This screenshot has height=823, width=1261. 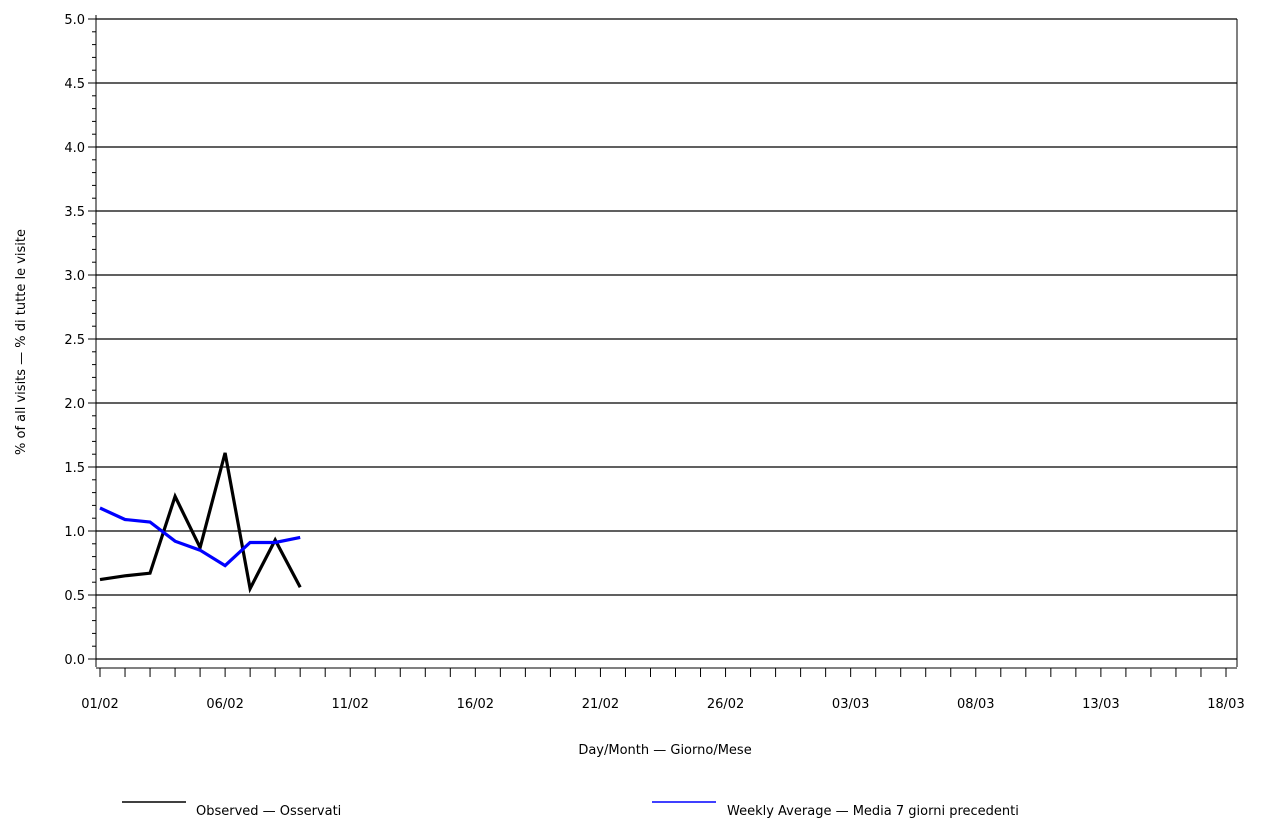 What do you see at coordinates (74, 660) in the screenshot?
I see `y-tick-label: 0.0` at bounding box center [74, 660].